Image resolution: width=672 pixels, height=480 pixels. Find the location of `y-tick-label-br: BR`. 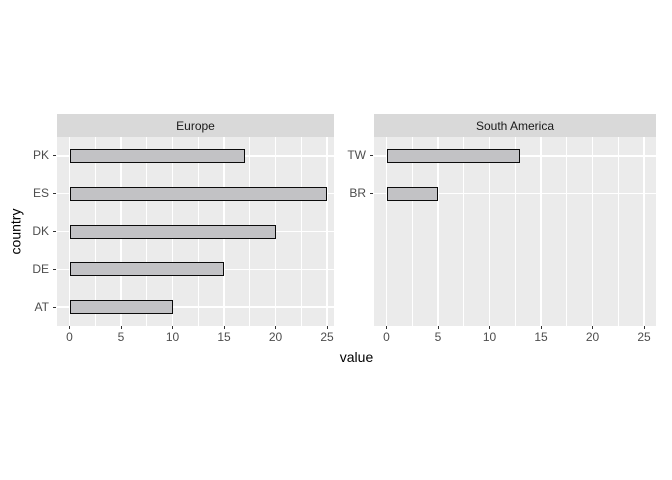

y-tick-label-br: BR is located at coordinates (357, 193).